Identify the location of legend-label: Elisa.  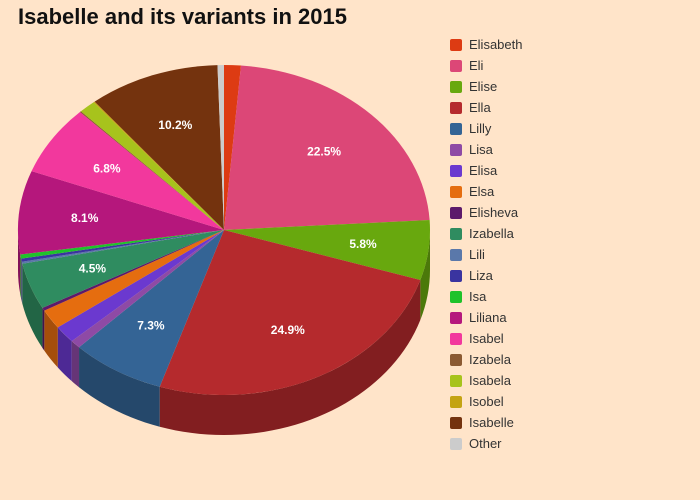
(483, 170).